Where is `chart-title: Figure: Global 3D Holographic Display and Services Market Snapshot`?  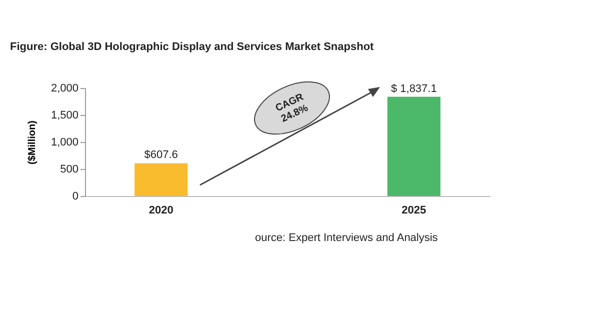
chart-title: Figure: Global 3D Holographic Display and Services Market Snapshot is located at coordinates (192, 47).